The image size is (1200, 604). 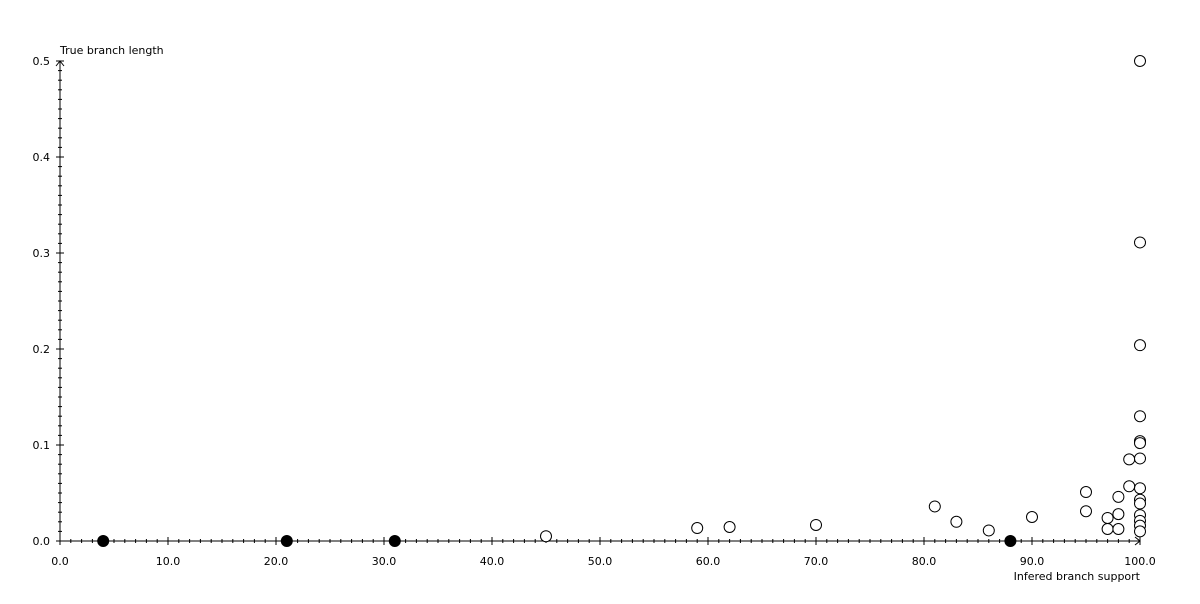 I want to click on x-tick-label: 0.0, so click(x=60, y=561).